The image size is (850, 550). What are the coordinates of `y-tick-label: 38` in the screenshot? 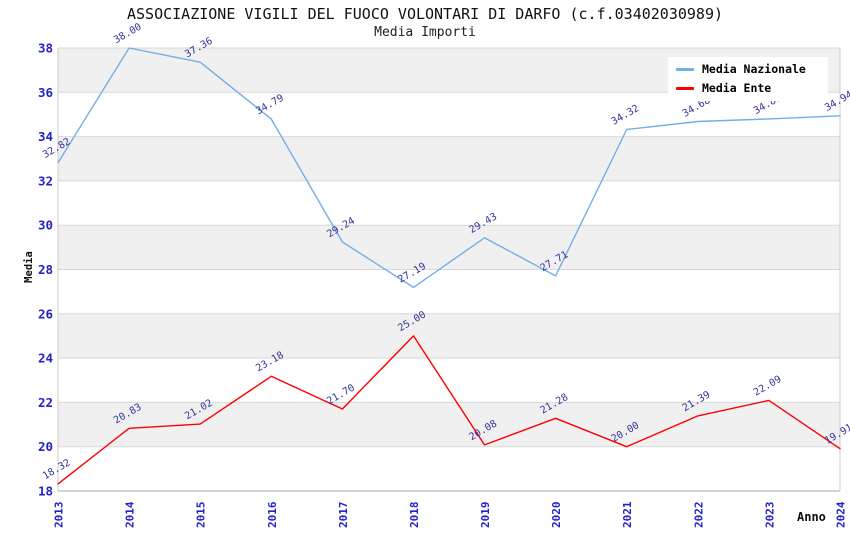 It's located at (45, 48).